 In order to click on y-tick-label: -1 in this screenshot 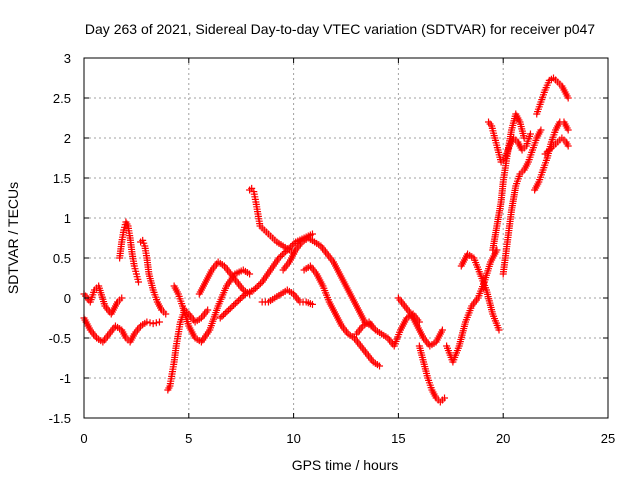, I will do `click(65, 378)`.